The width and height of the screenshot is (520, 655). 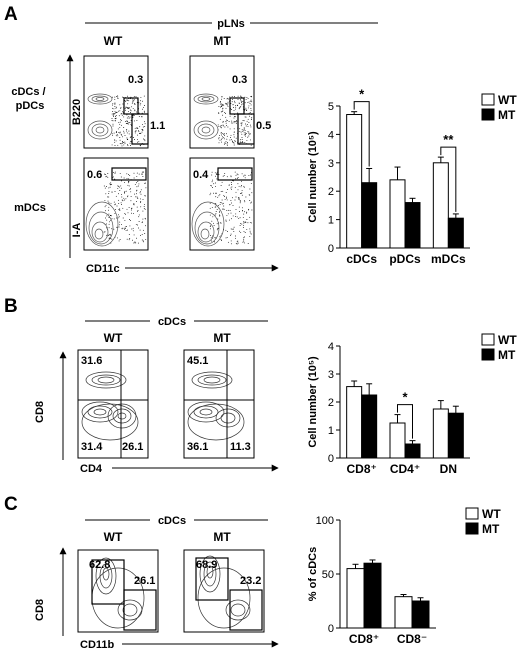 What do you see at coordinates (455, 233) in the screenshot?
I see `bar-mt` at bounding box center [455, 233].